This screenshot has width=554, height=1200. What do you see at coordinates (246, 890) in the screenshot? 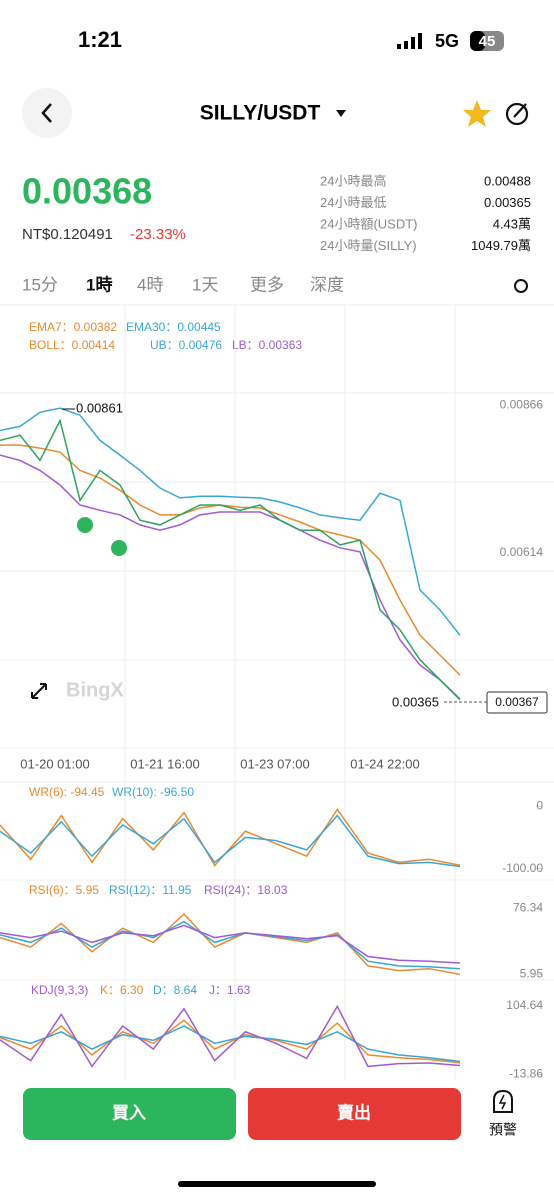
I see `indicator-legend: RSI(24)：18.03` at bounding box center [246, 890].